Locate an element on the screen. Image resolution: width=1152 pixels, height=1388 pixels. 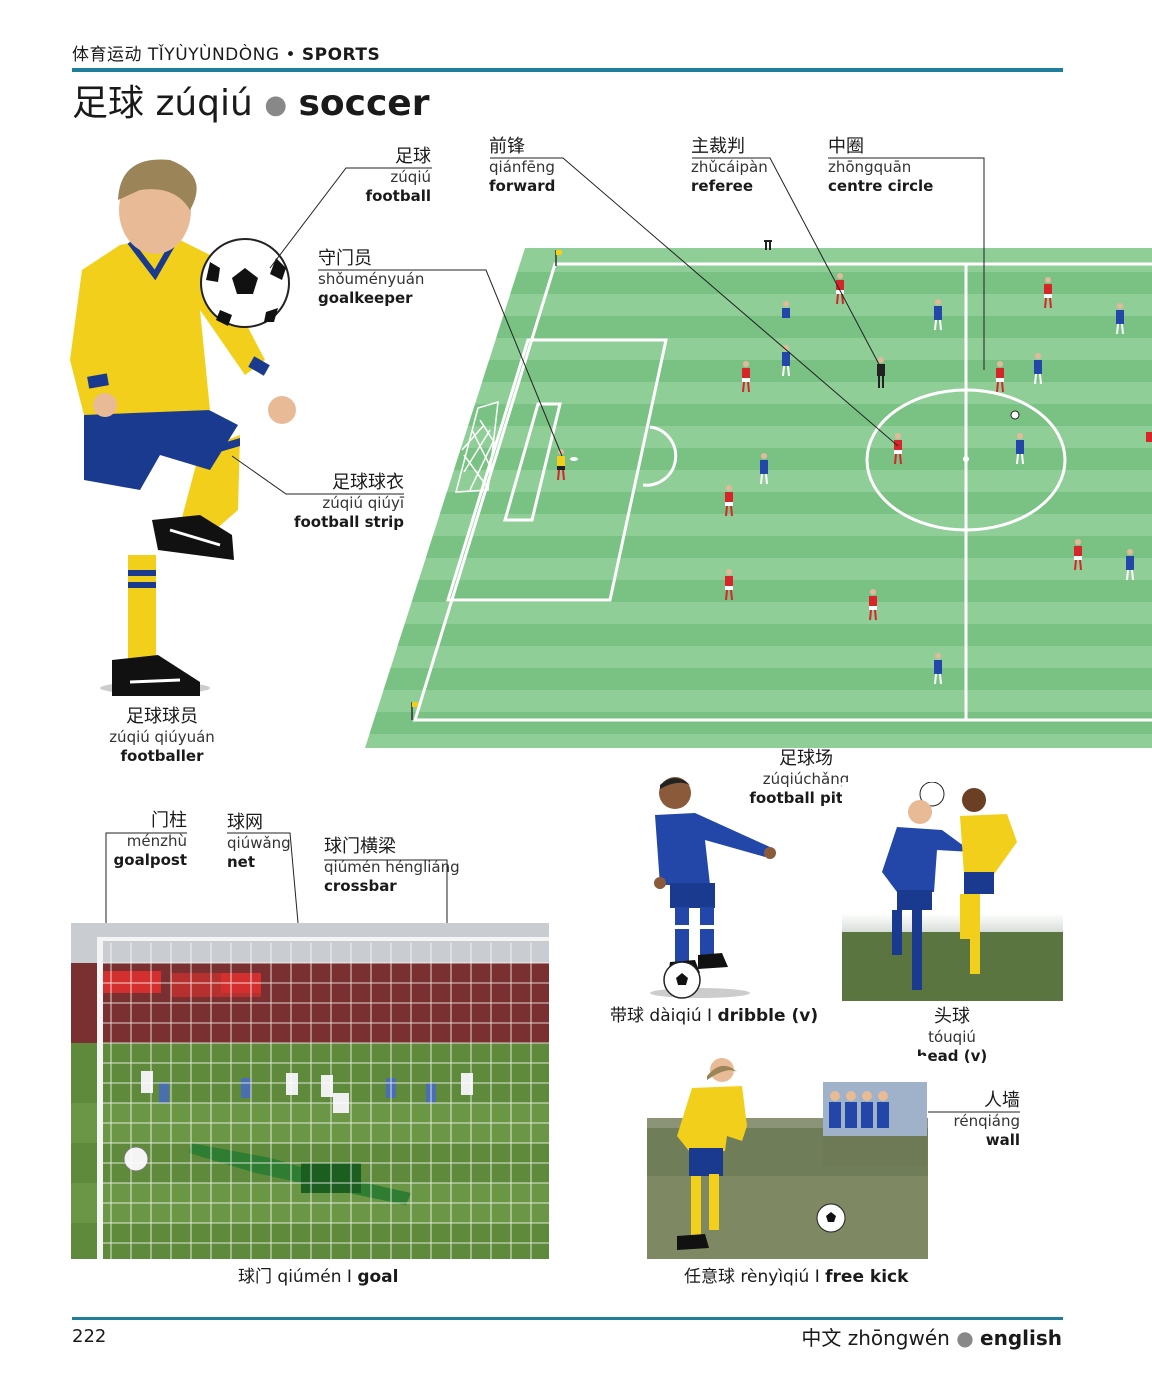
title-en: soccer is located at coordinates (364, 103).